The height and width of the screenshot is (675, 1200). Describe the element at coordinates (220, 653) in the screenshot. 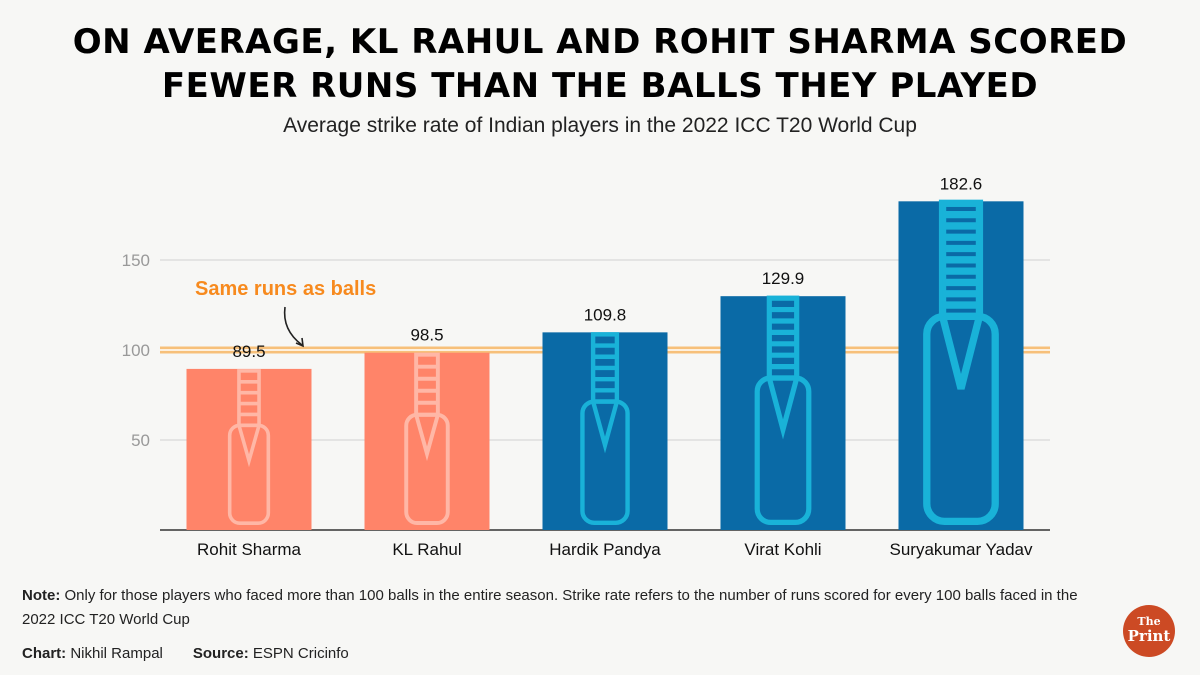

I see `source-label: Source:` at that location.